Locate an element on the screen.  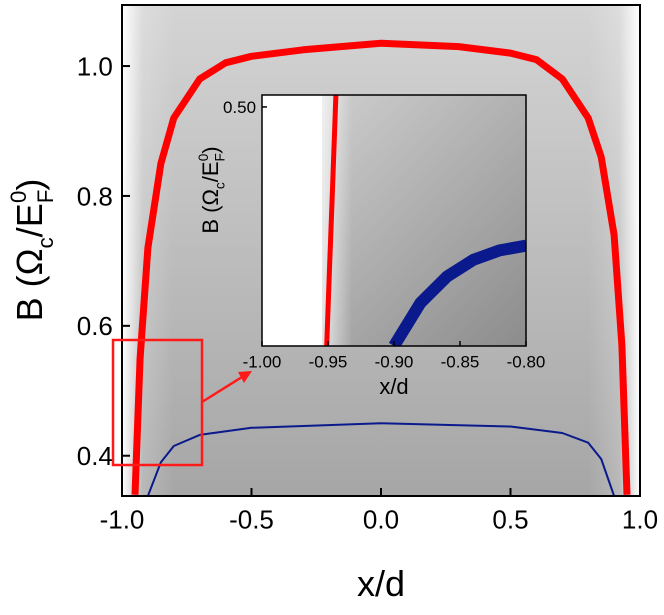
zoom-arrow-head is located at coordinates (245, 377).